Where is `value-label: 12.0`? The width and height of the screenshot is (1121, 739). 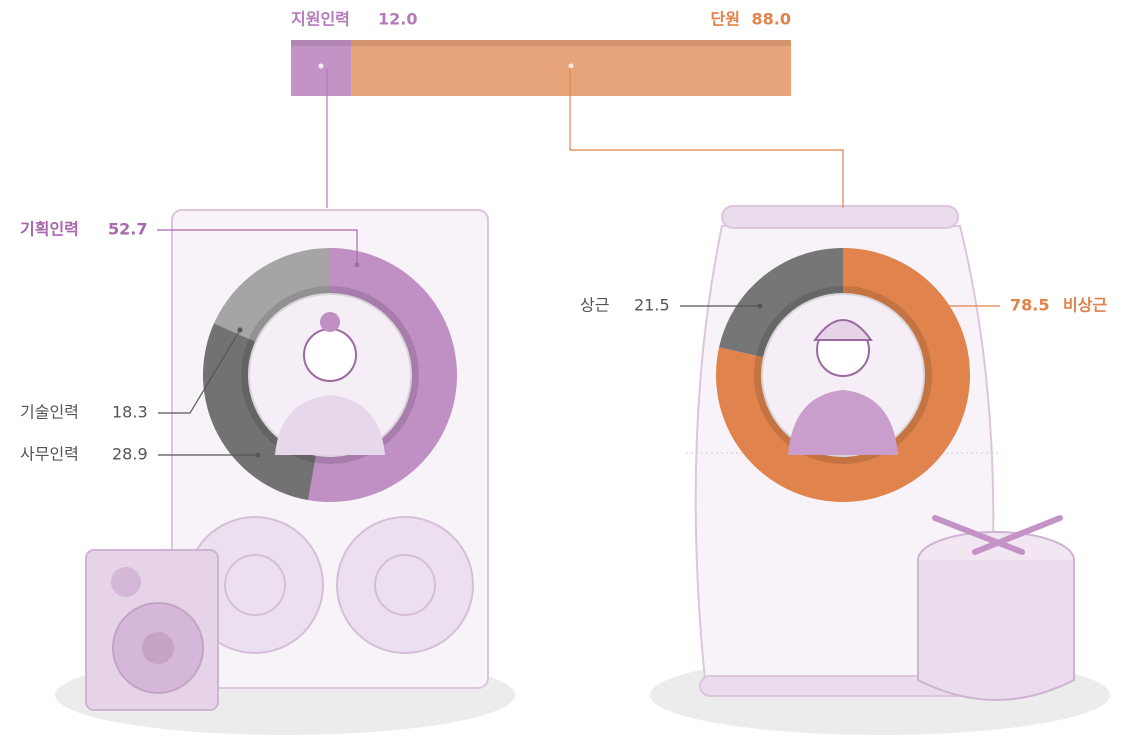 value-label: 12.0 is located at coordinates (397, 19).